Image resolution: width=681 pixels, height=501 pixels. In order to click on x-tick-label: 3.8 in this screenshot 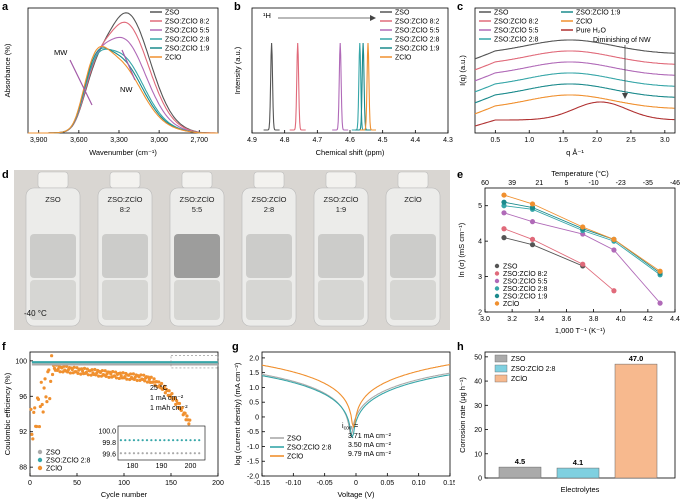, I will do `click(594, 319)`.